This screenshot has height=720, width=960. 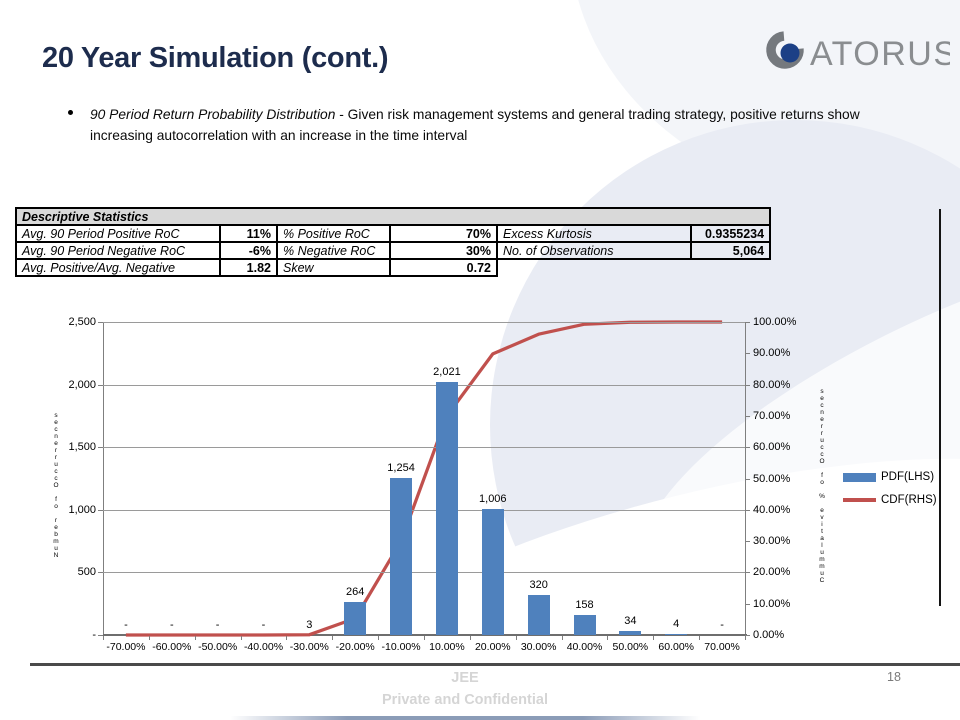 I want to click on bar-data-label: 264, so click(x=355, y=592).